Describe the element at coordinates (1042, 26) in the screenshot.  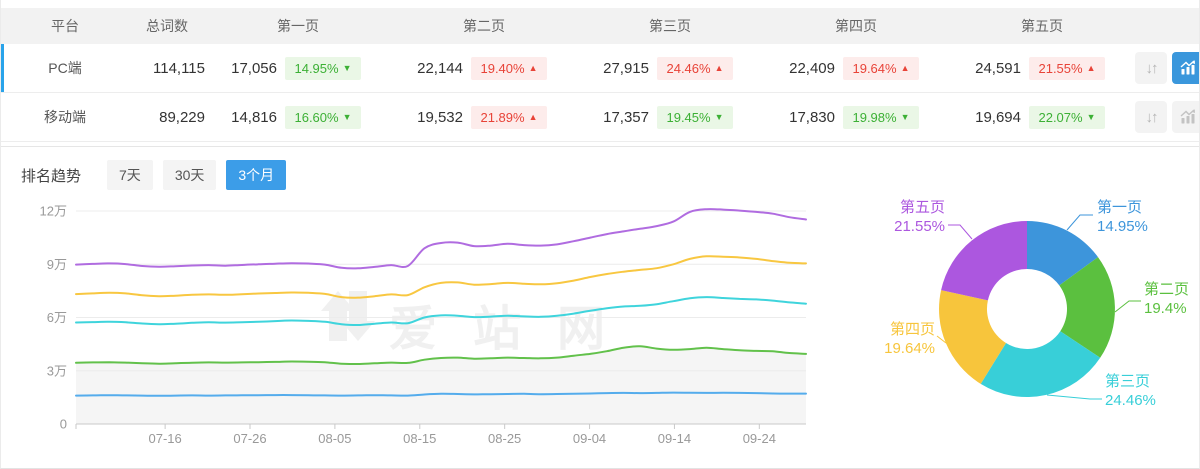
I see `column-header-page5: 第五页` at that location.